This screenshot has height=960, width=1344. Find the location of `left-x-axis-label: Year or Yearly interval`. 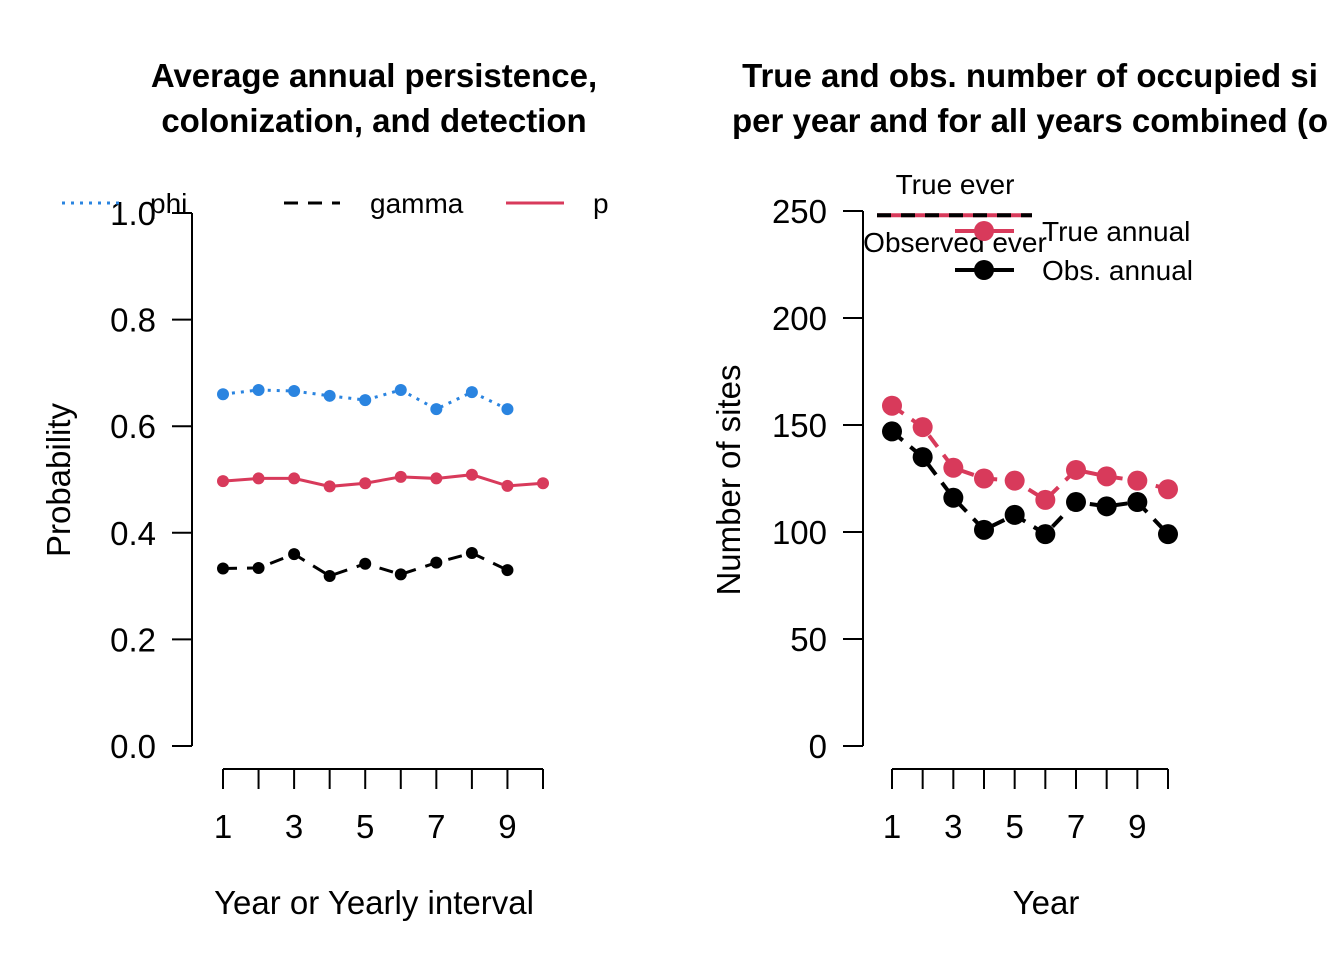

left-x-axis-label: Year or Yearly interval is located at coordinates (374, 902).